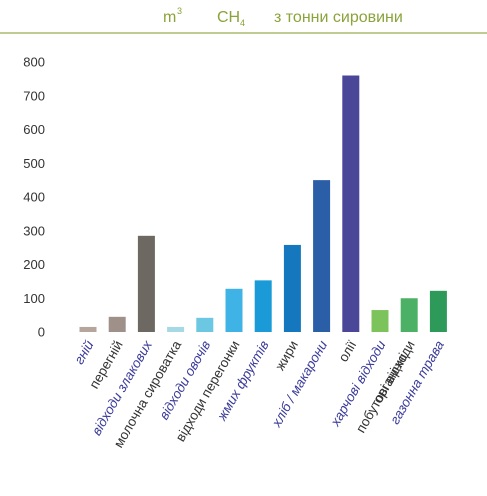 Image resolution: width=487 pixels, height=496 pixels. I want to click on y-tick-label: 600, so click(34, 129).